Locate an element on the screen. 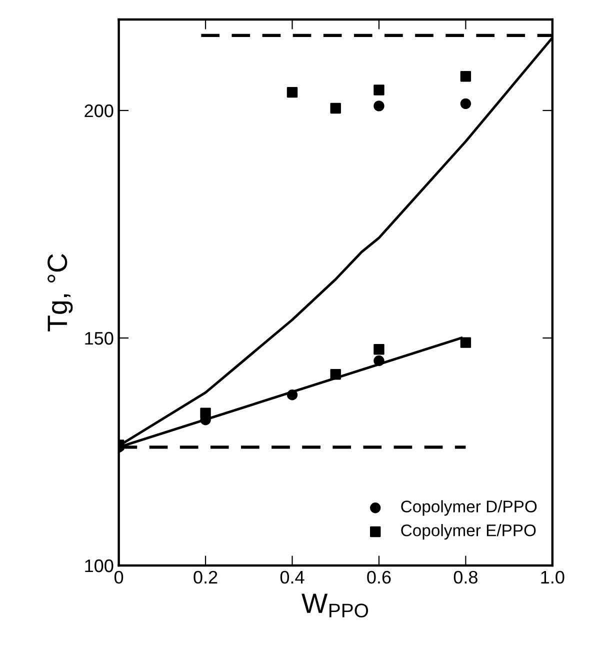 This screenshot has width=594, height=650. x-tick-label: 0.8 is located at coordinates (466, 577).